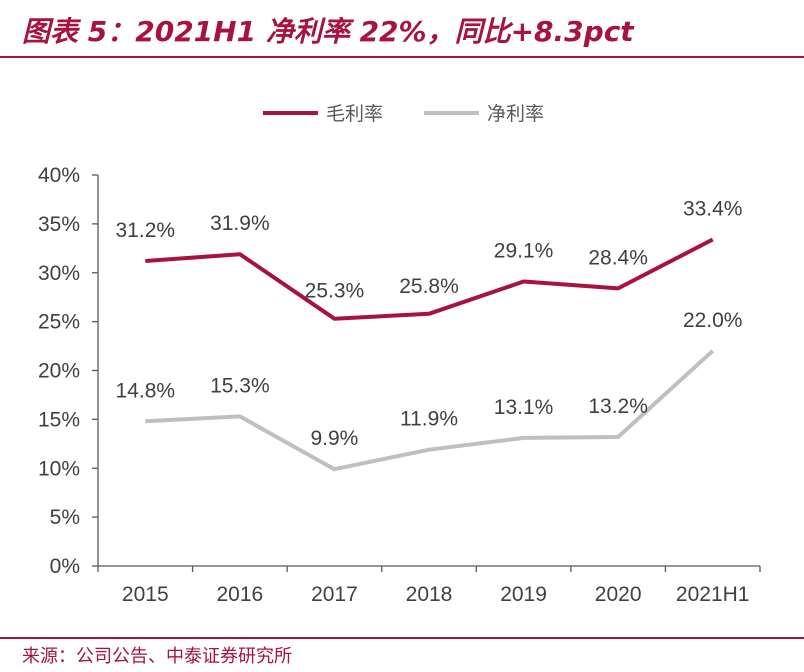 This screenshot has height=672, width=804. Describe the element at coordinates (713, 594) in the screenshot. I see `x-tick-label: 2021H1` at that location.